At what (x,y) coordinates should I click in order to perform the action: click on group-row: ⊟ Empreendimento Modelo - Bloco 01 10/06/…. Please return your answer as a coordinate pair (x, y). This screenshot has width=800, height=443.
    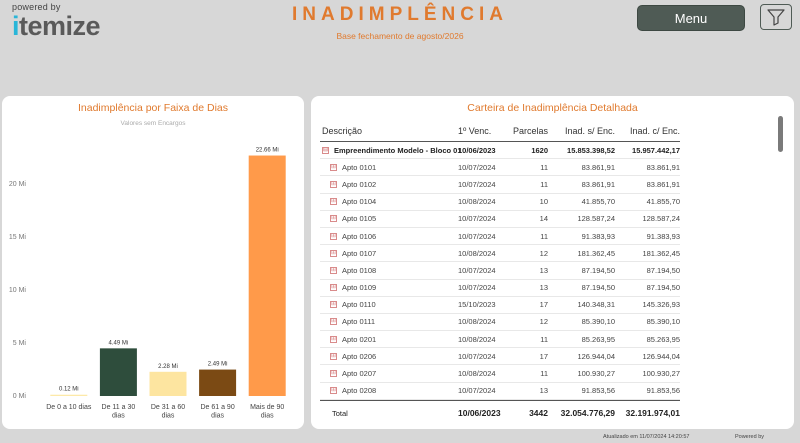
    Looking at the image, I should click on (500, 151).